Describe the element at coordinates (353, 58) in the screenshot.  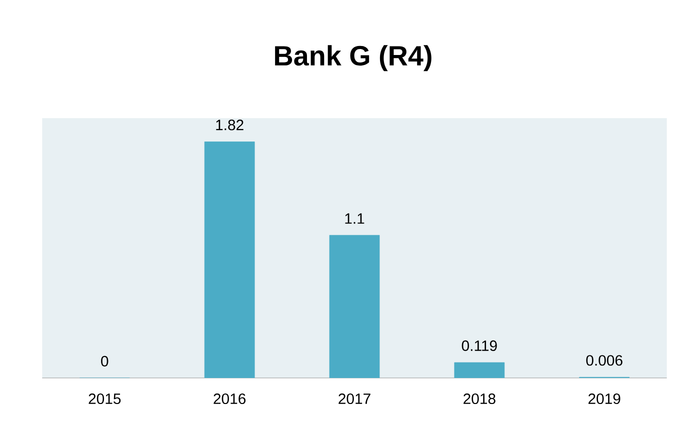
I see `chart-title: Bank G (R4)` at that location.